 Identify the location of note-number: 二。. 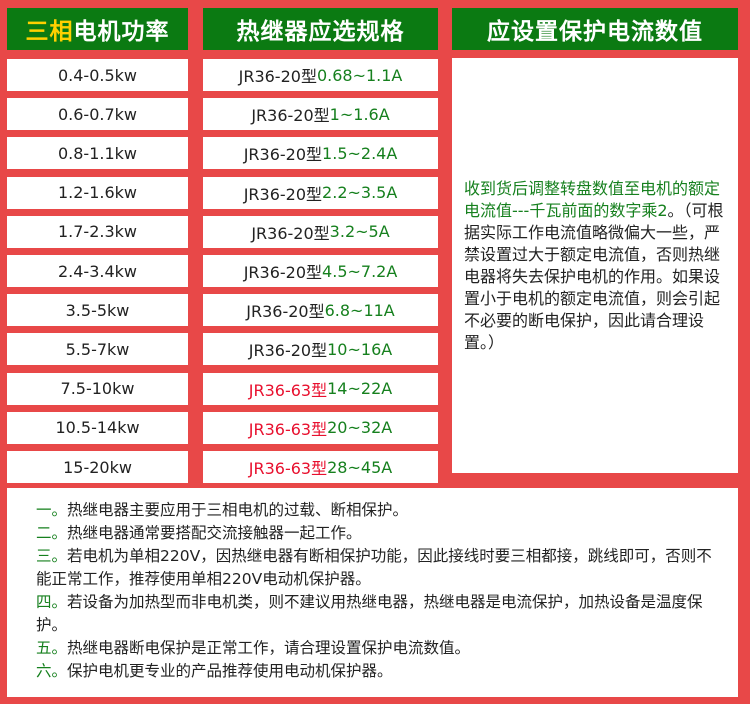
(52, 533).